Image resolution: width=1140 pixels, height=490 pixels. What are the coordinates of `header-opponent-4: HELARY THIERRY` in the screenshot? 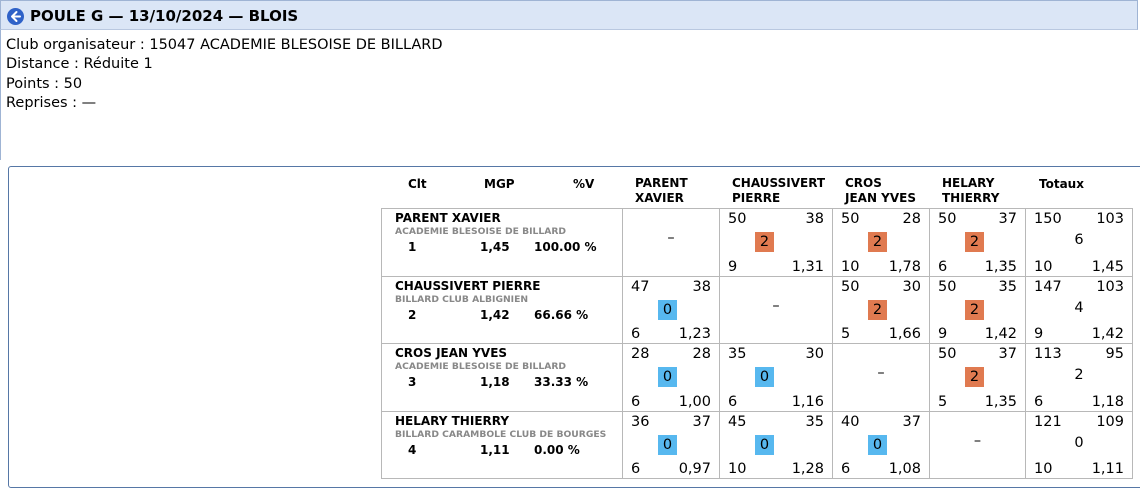 It's located at (971, 190).